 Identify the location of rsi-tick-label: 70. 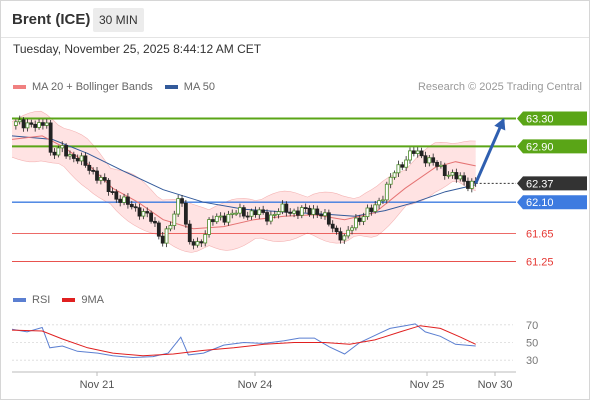
(532, 326).